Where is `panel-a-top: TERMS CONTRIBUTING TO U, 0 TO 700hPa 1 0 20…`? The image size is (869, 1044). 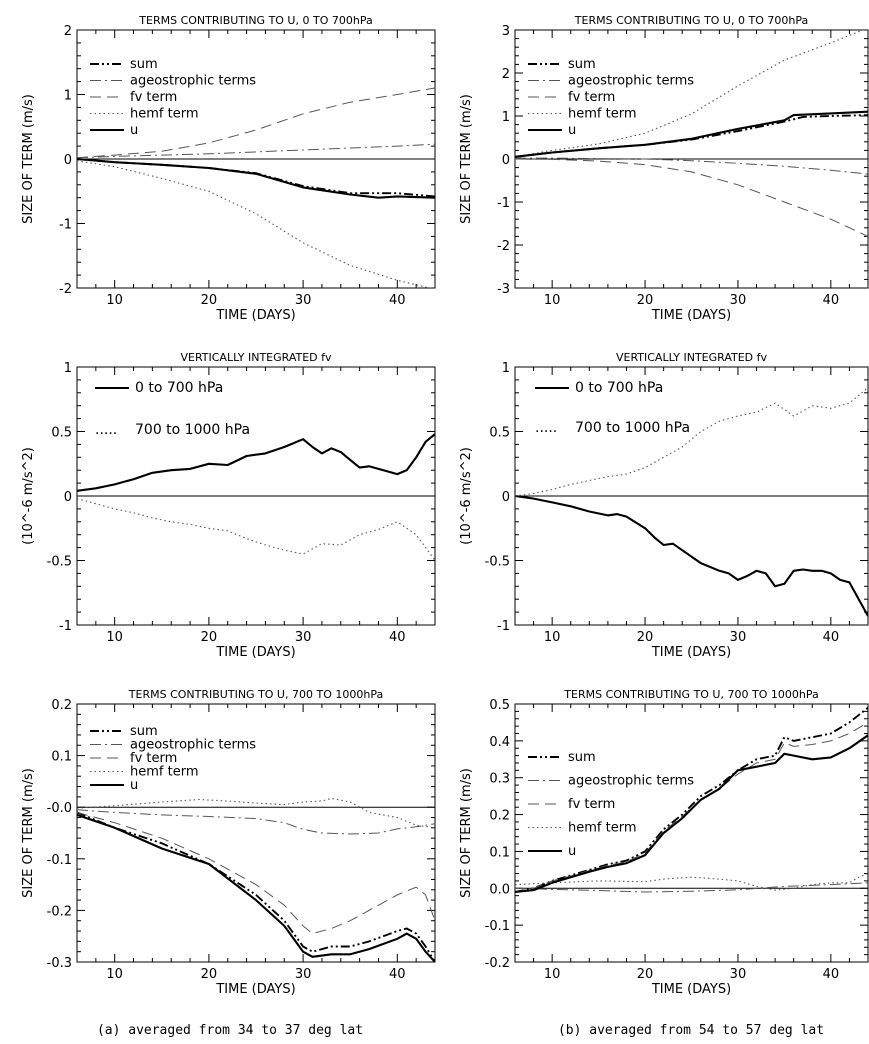 panel-a-top: TERMS CONTRIBUTING TO U, 0 TO 700hPa 1 0 20… is located at coordinates (228, 168).